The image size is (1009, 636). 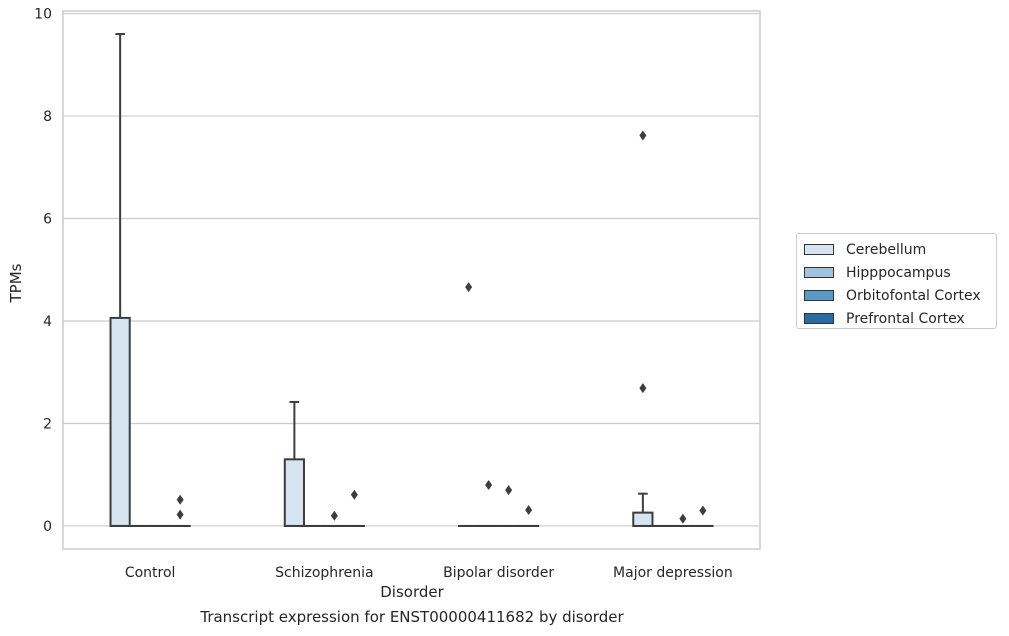 I want to click on legend-item: Orbitofontal Cortex, so click(x=899, y=295).